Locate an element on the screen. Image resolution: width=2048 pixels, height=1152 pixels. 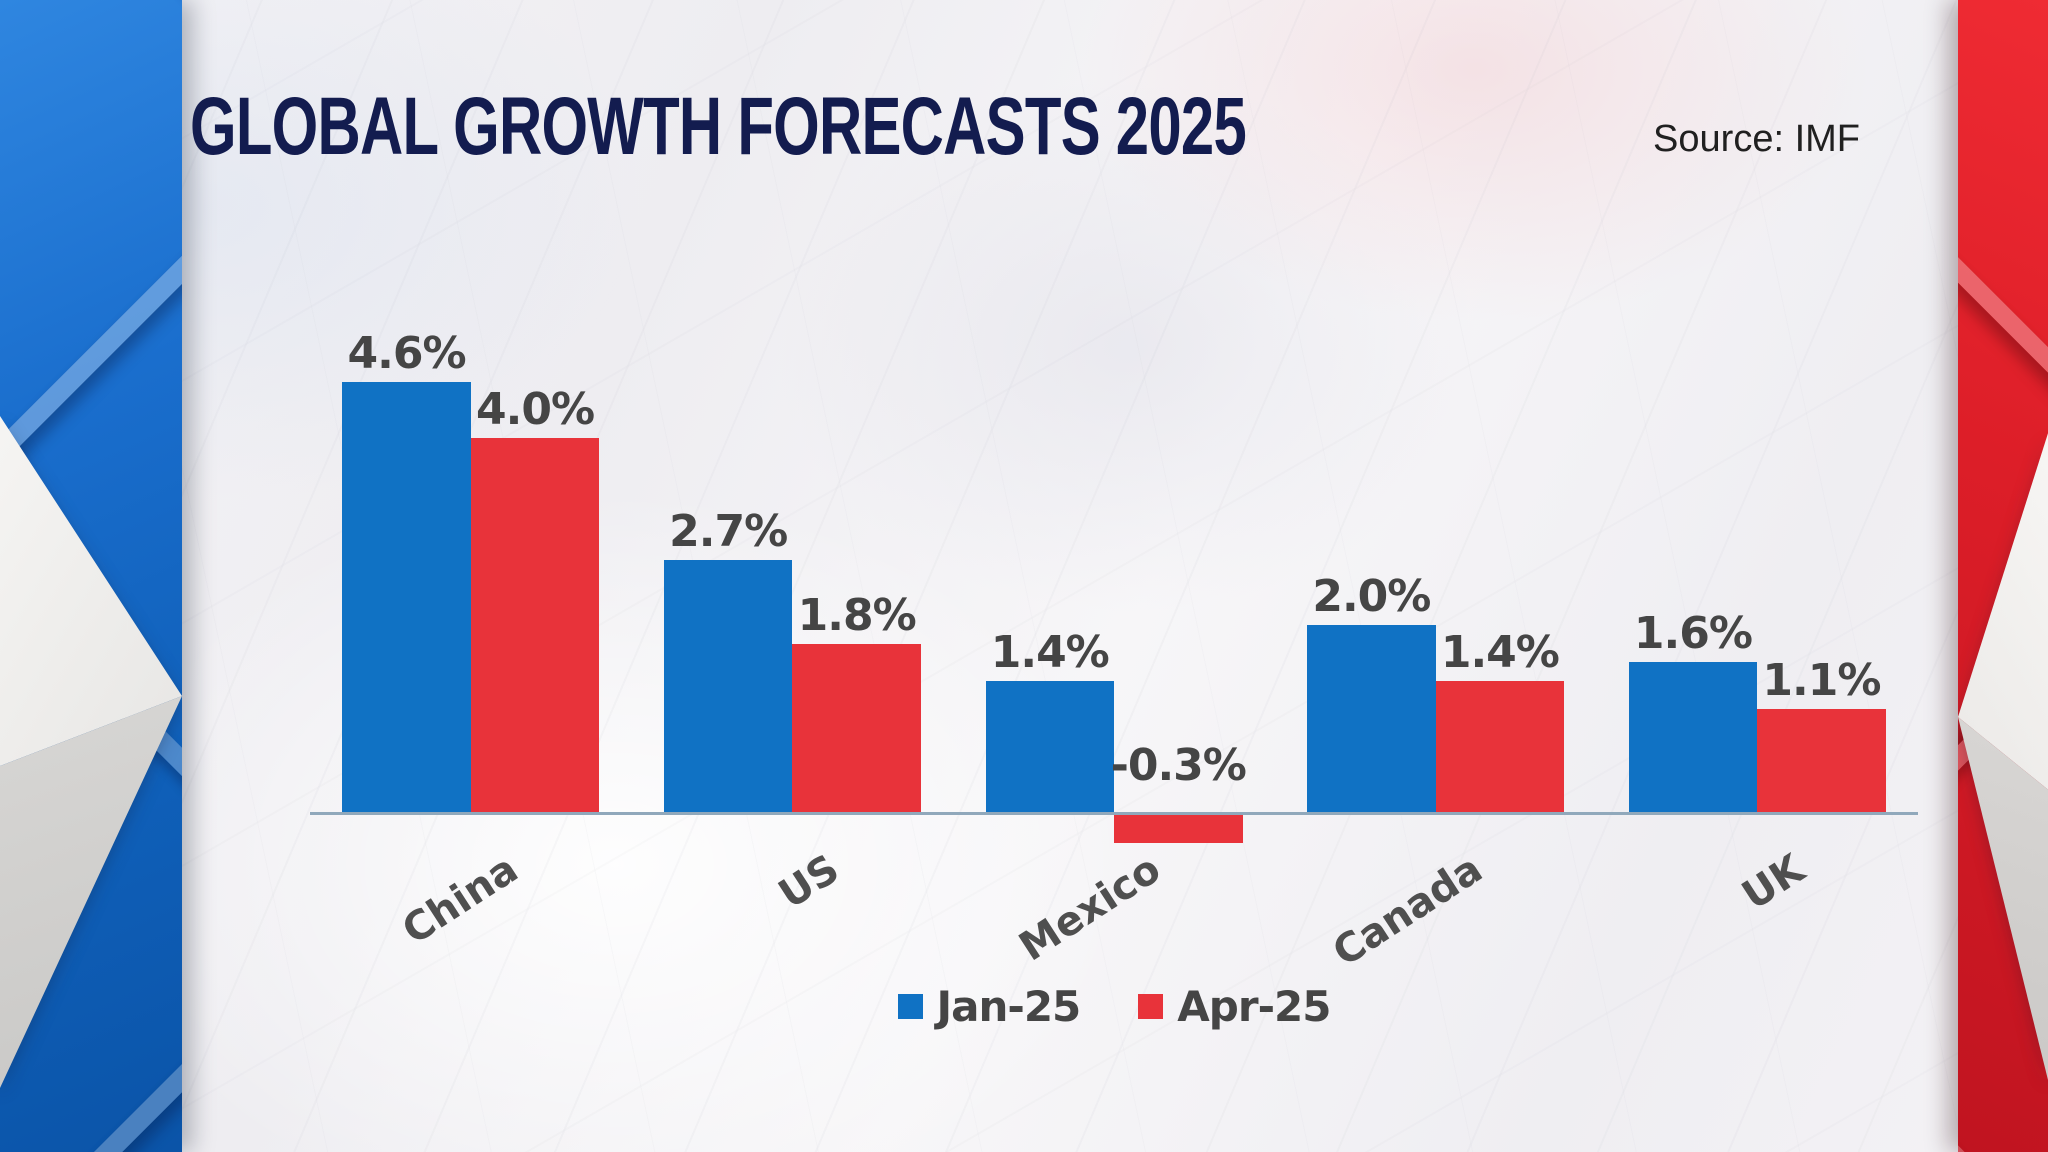
source-credit: Source: IMF is located at coordinates (1756, 139).